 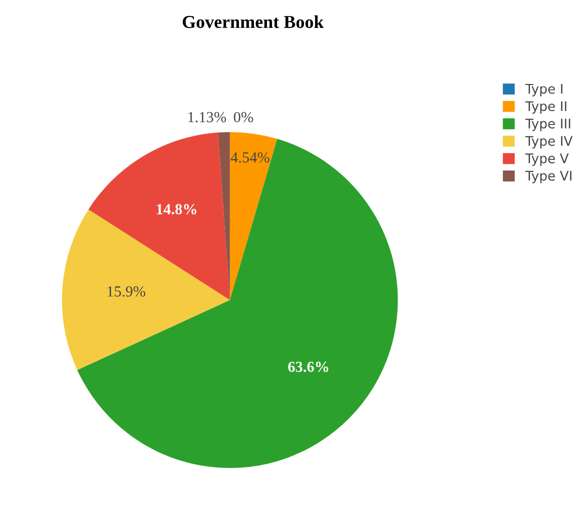 What do you see at coordinates (543, 90) in the screenshot?
I see `legend-label: Type I` at bounding box center [543, 90].